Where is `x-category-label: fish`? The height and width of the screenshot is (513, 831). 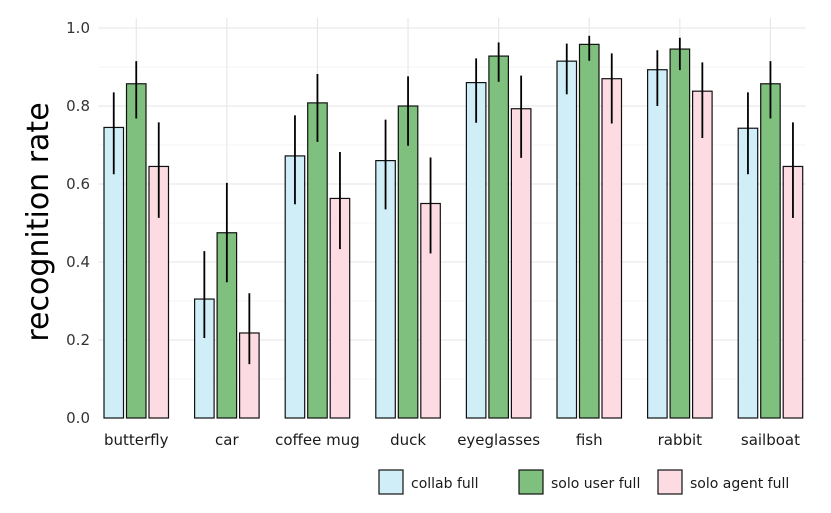
x-category-label: fish is located at coordinates (589, 440).